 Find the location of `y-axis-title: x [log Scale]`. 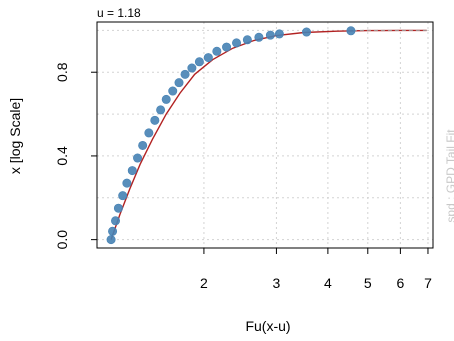

y-axis-title: x [log Scale] is located at coordinates (15, 136).